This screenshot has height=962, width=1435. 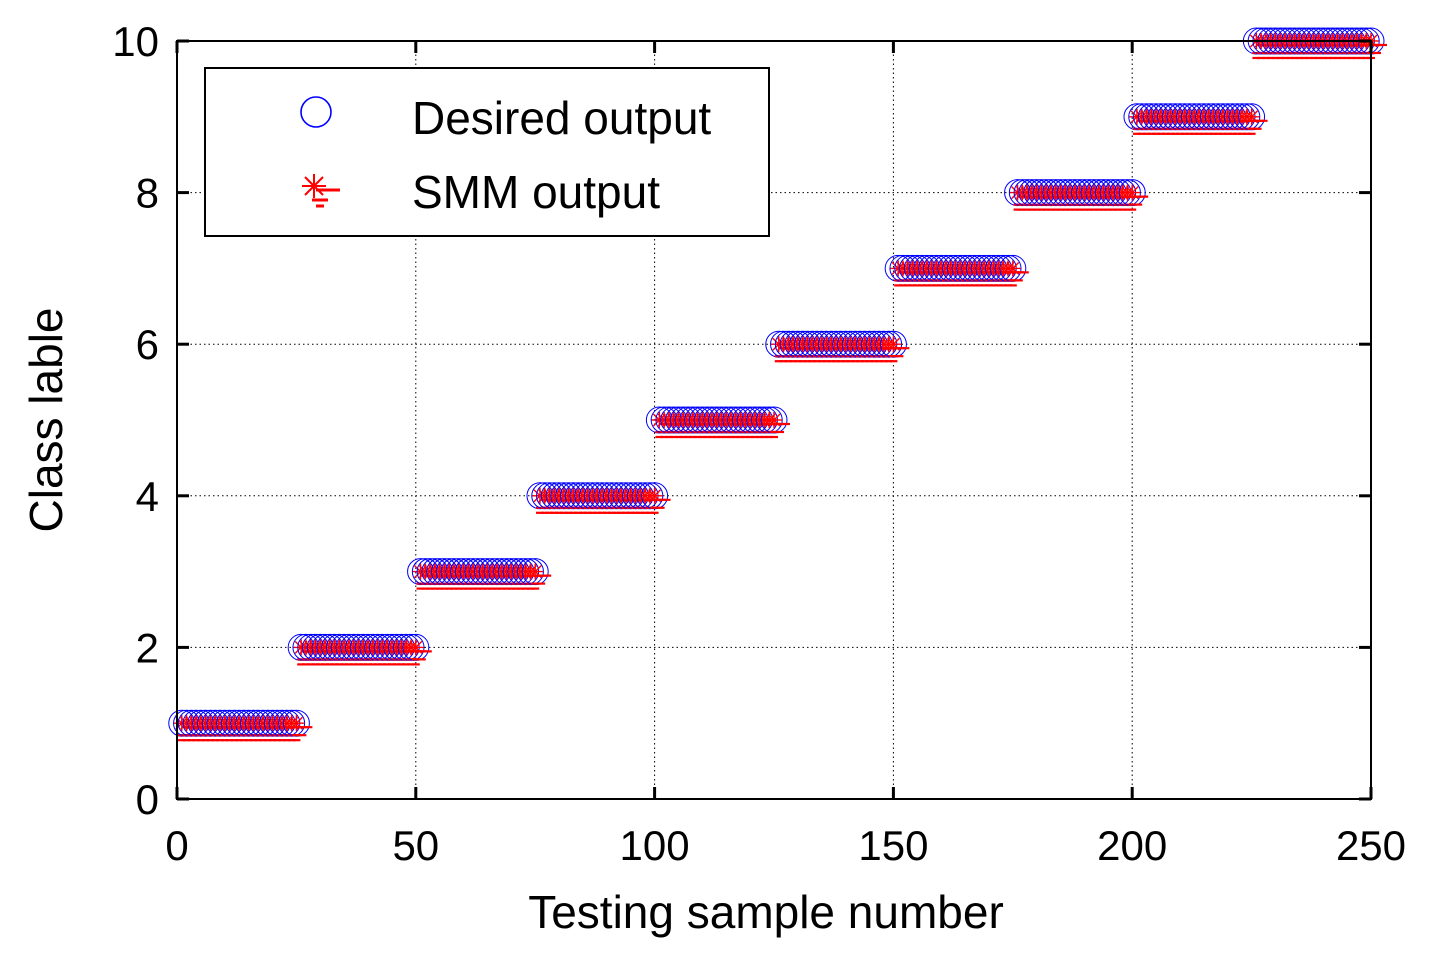 What do you see at coordinates (147, 799) in the screenshot?
I see `y-tick-label: 0` at bounding box center [147, 799].